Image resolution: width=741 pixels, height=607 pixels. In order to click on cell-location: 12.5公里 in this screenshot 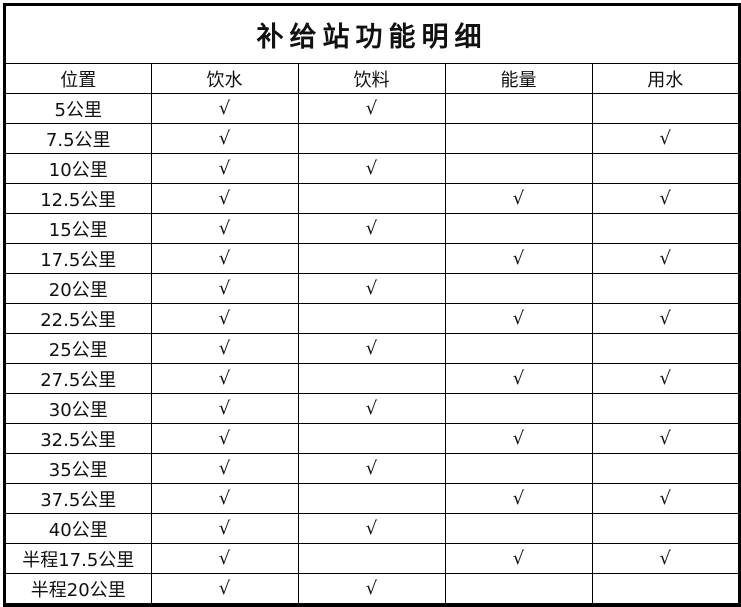, I will do `click(79, 198)`.